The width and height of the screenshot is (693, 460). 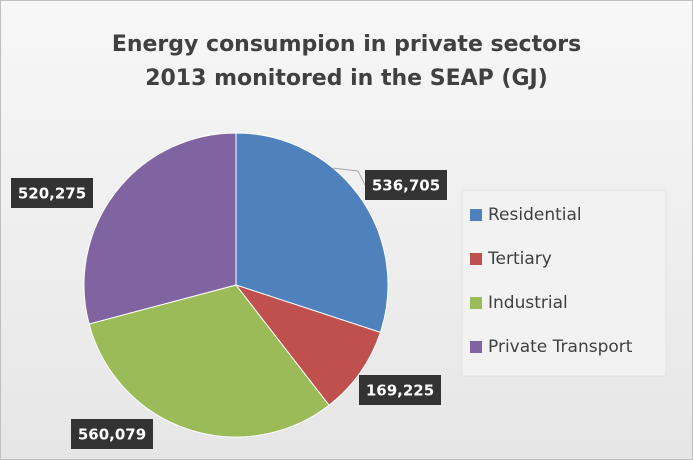 I want to click on legend-label: Tertiary, so click(x=519, y=259).